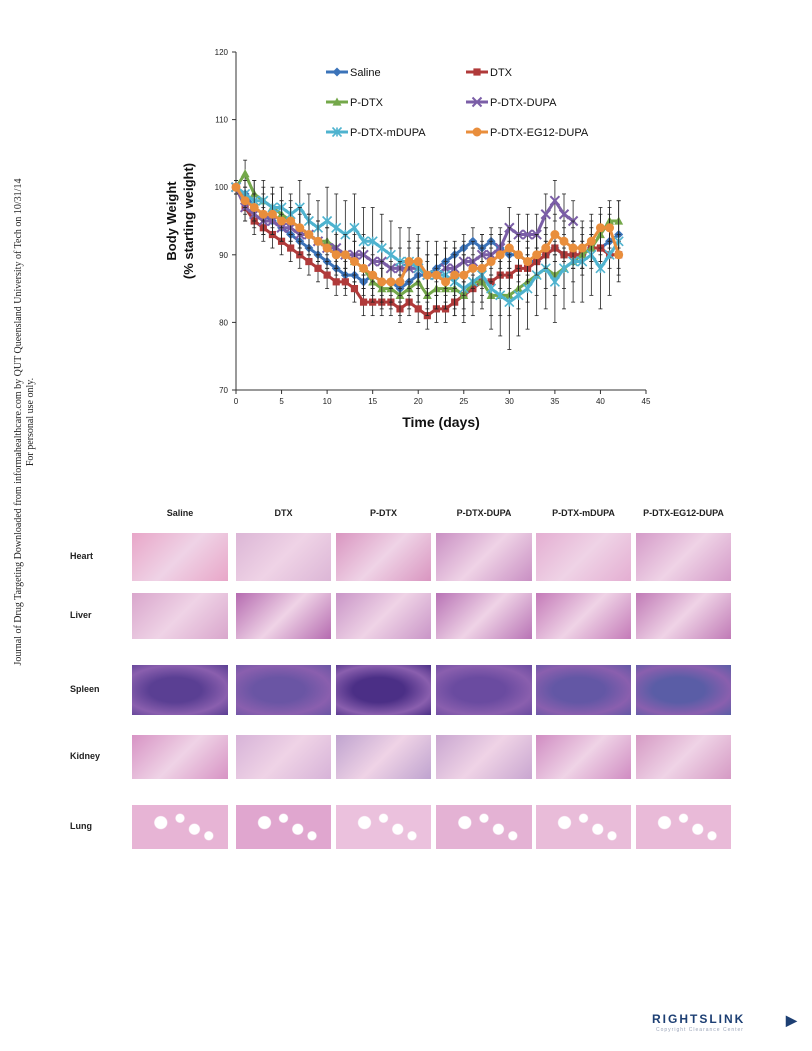 The width and height of the screenshot is (812, 1051). What do you see at coordinates (791, 1020) in the screenshot?
I see `play-arrow-icon: ▶` at bounding box center [791, 1020].